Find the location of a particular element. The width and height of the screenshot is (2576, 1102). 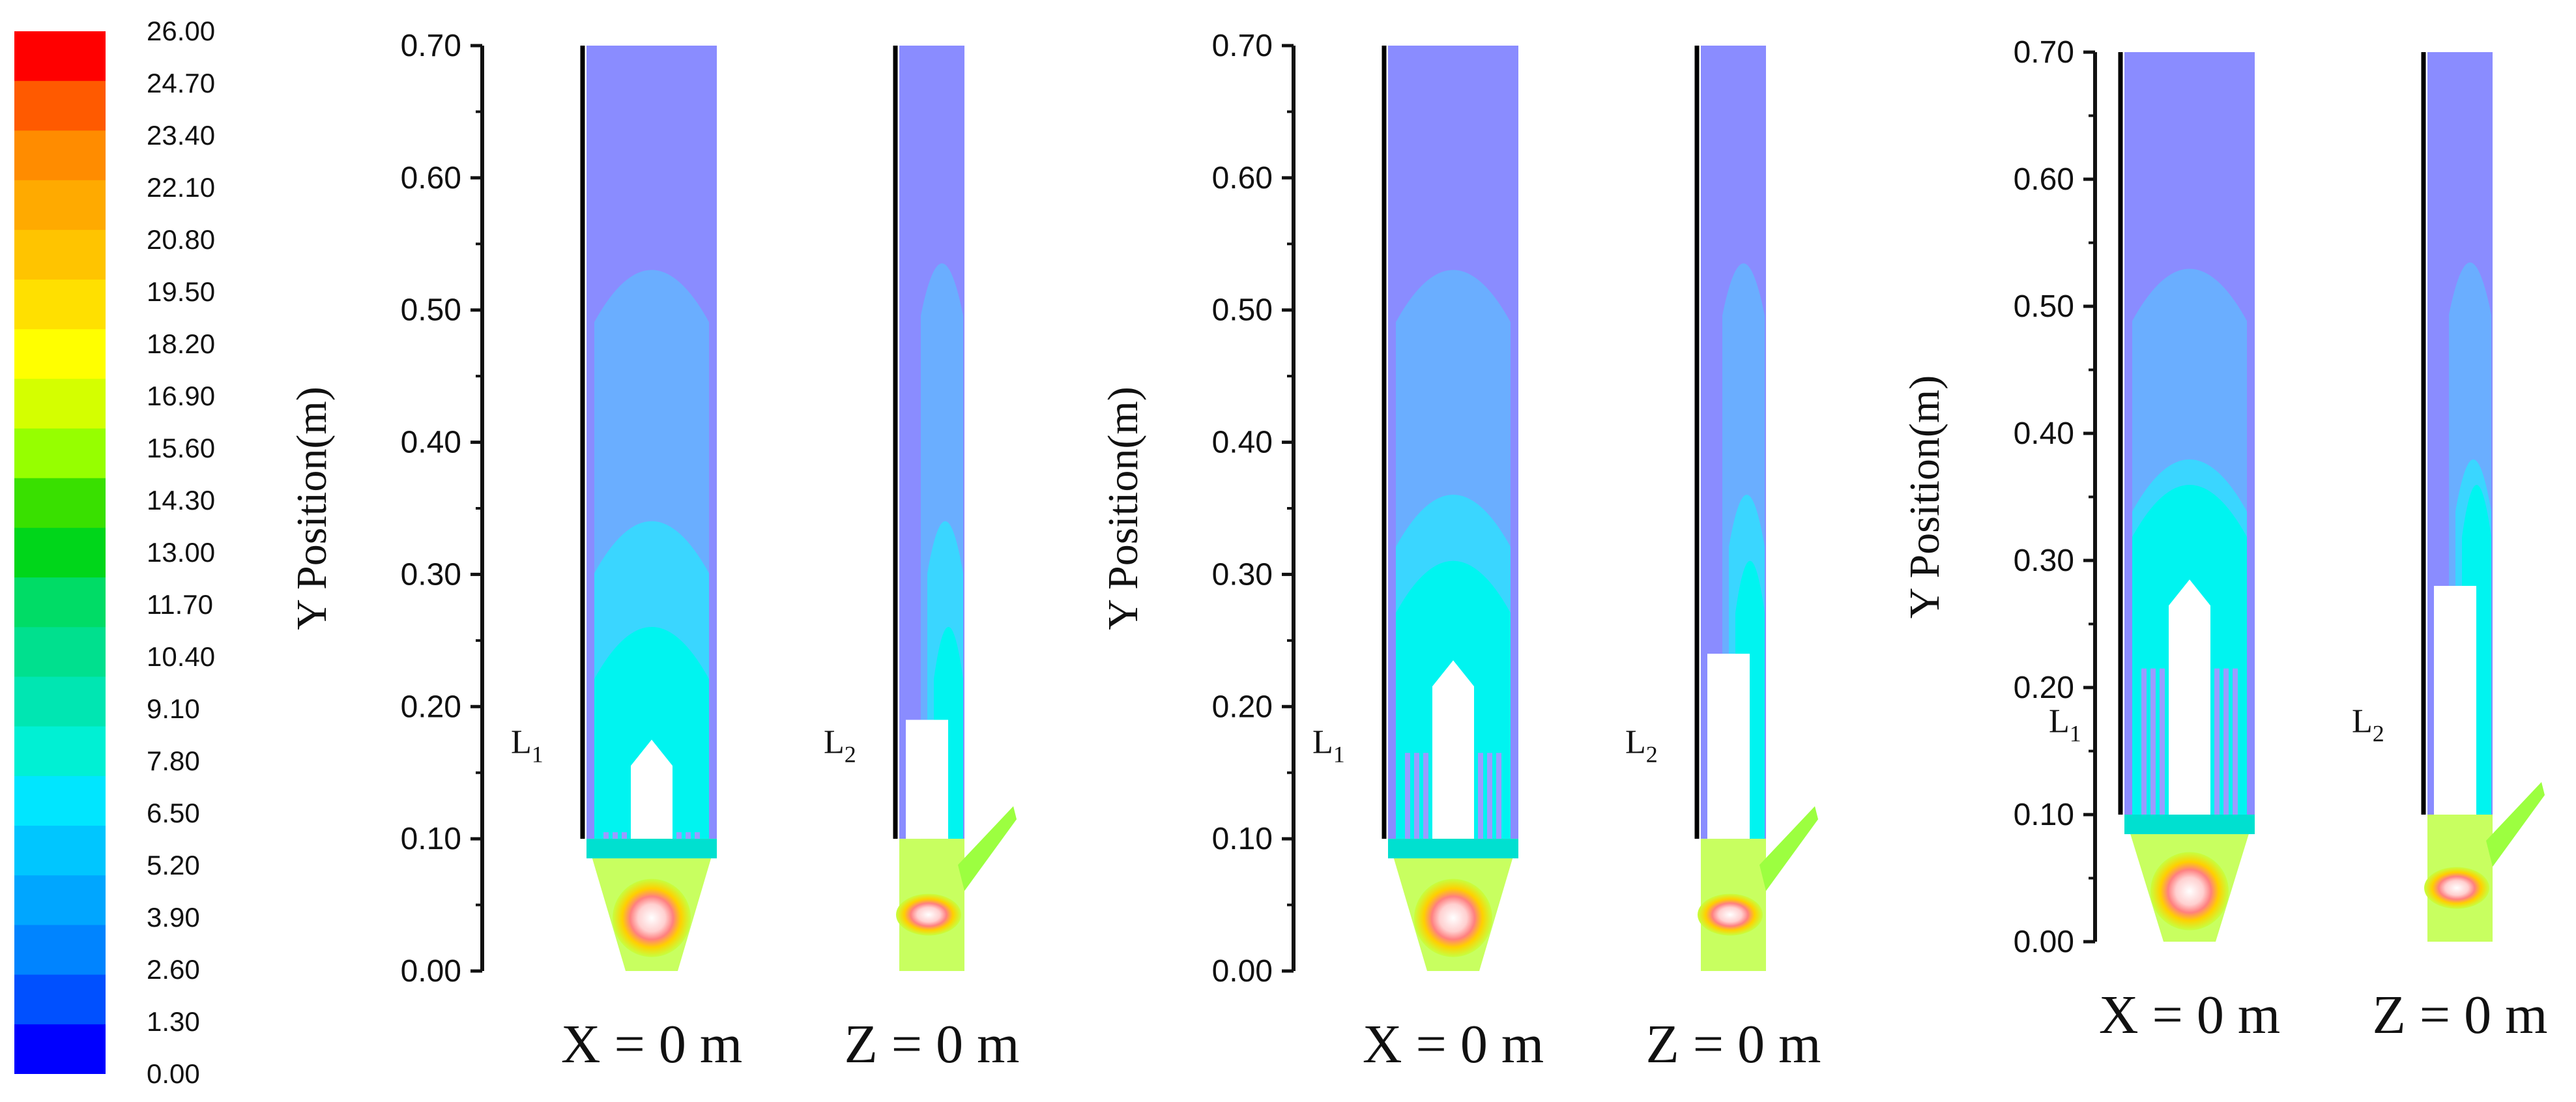

y-tick-label: 0.70 is located at coordinates (1242, 46).